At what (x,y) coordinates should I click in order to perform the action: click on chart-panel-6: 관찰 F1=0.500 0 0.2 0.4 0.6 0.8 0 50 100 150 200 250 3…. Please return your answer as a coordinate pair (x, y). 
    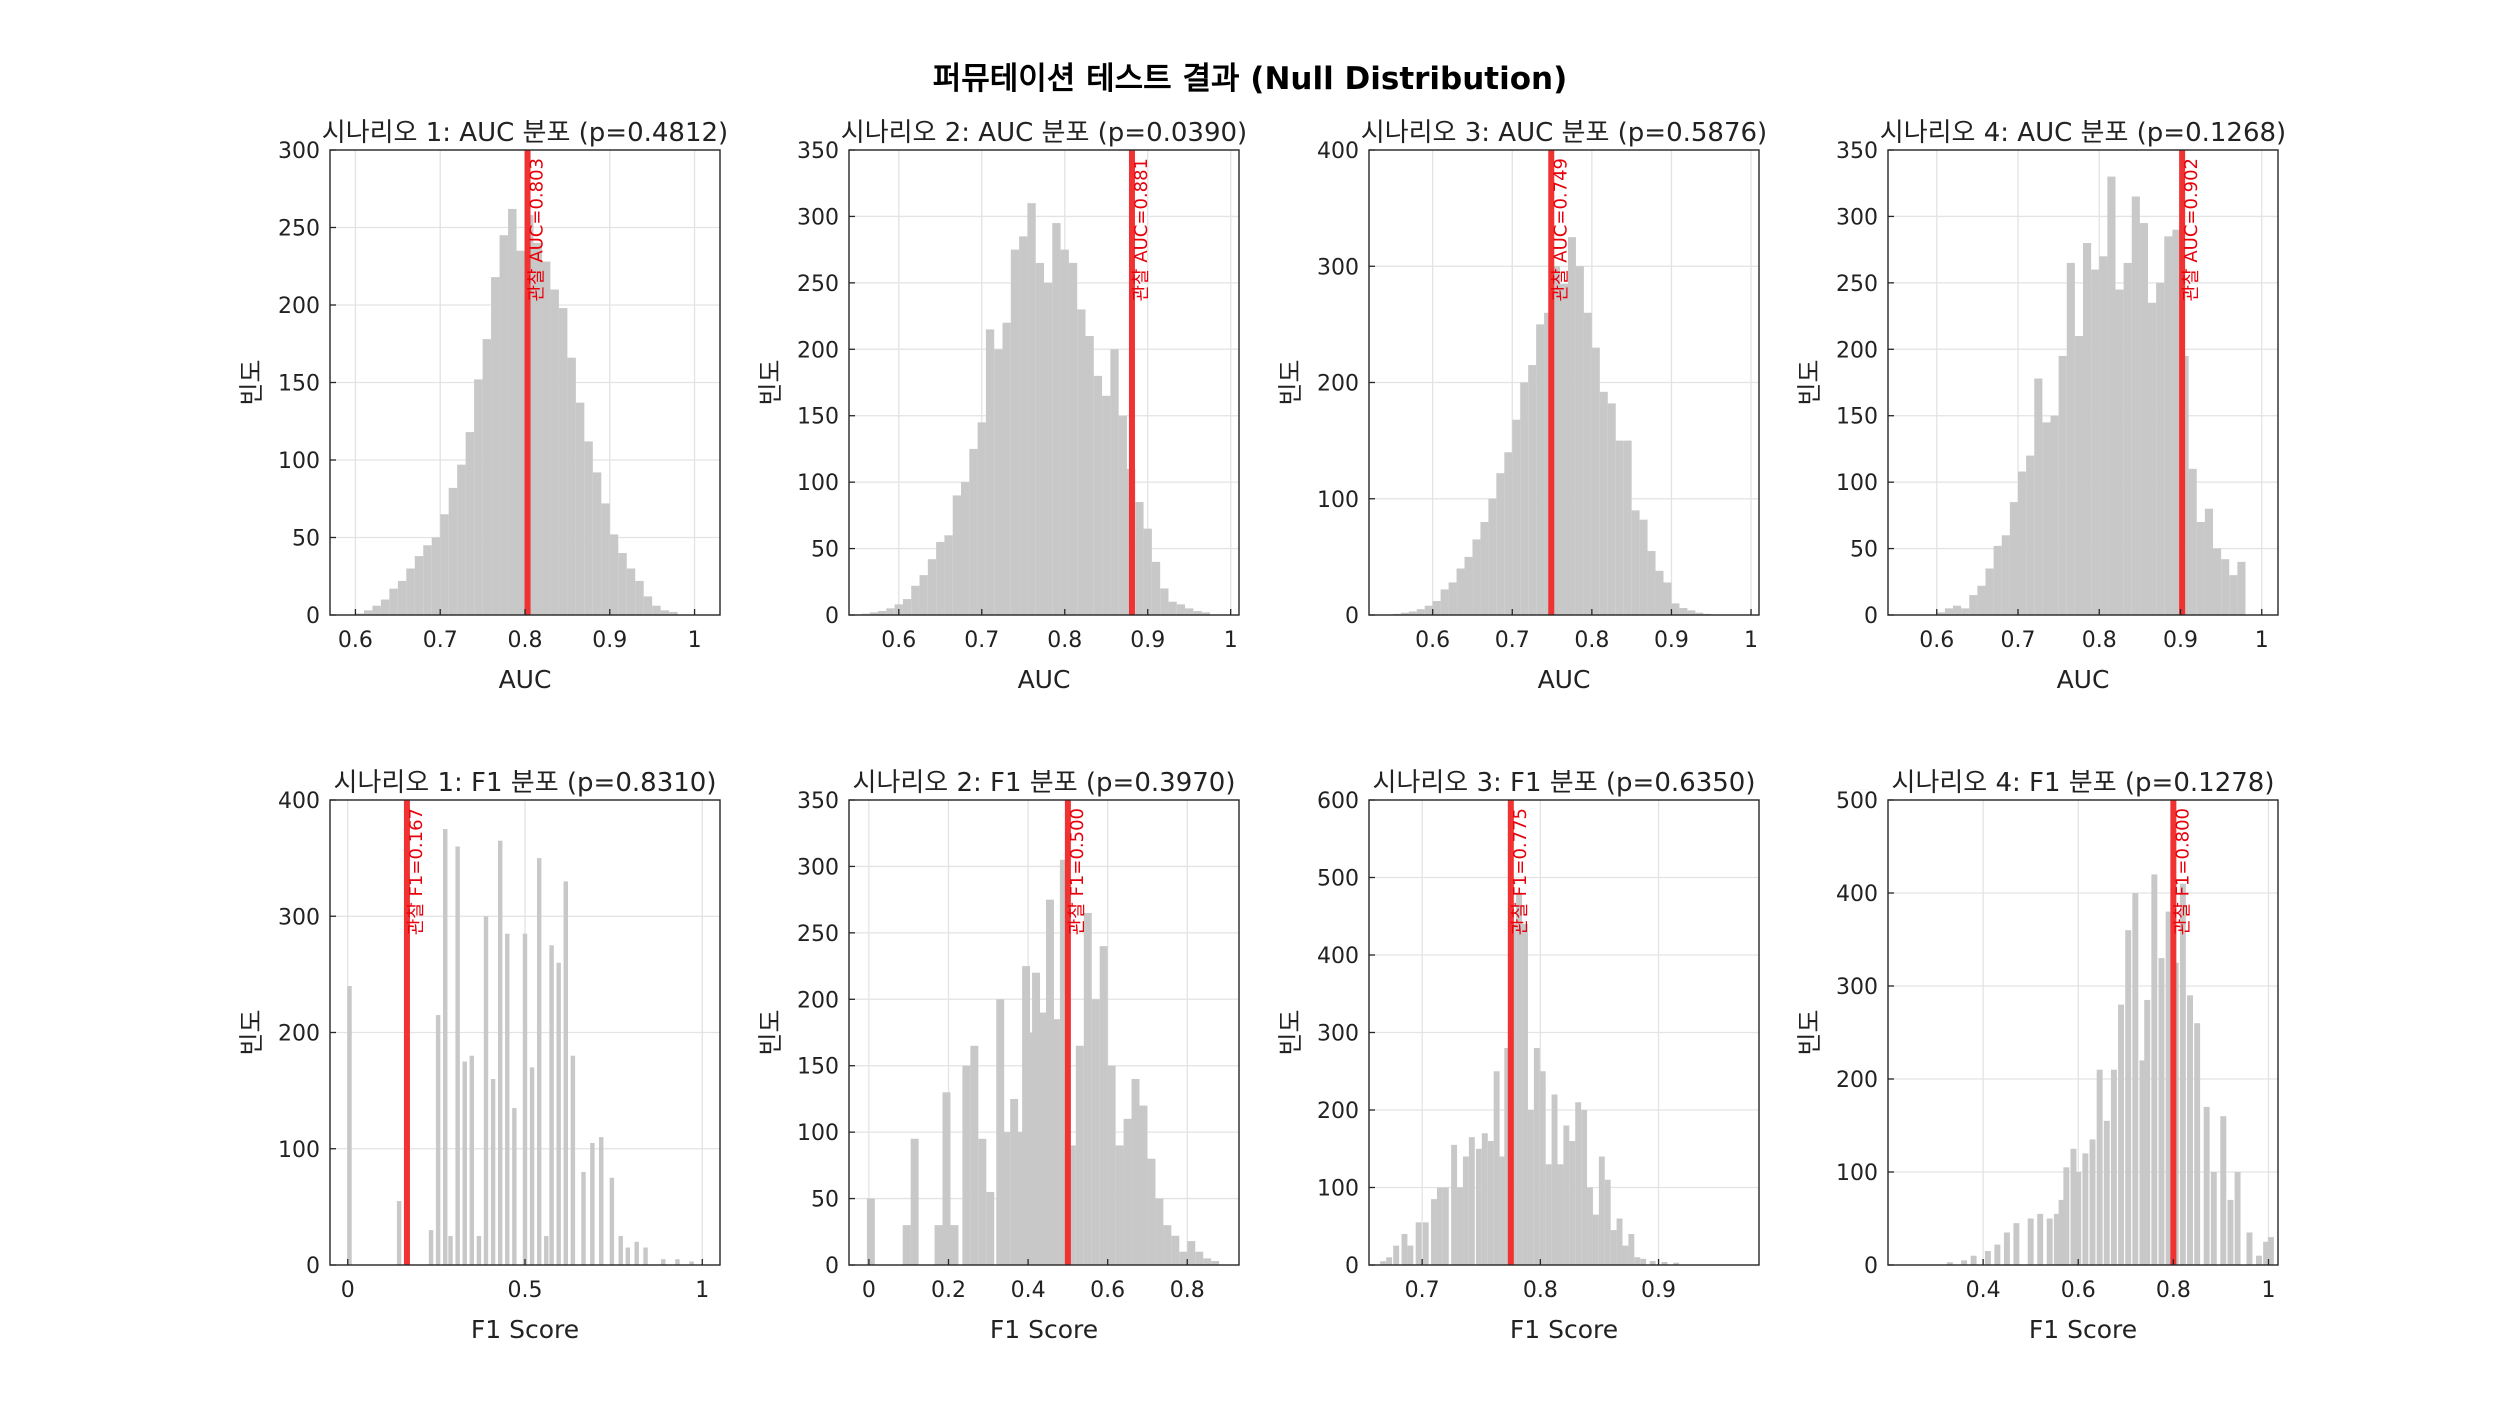
    Looking at the image, I should click on (998, 1056).